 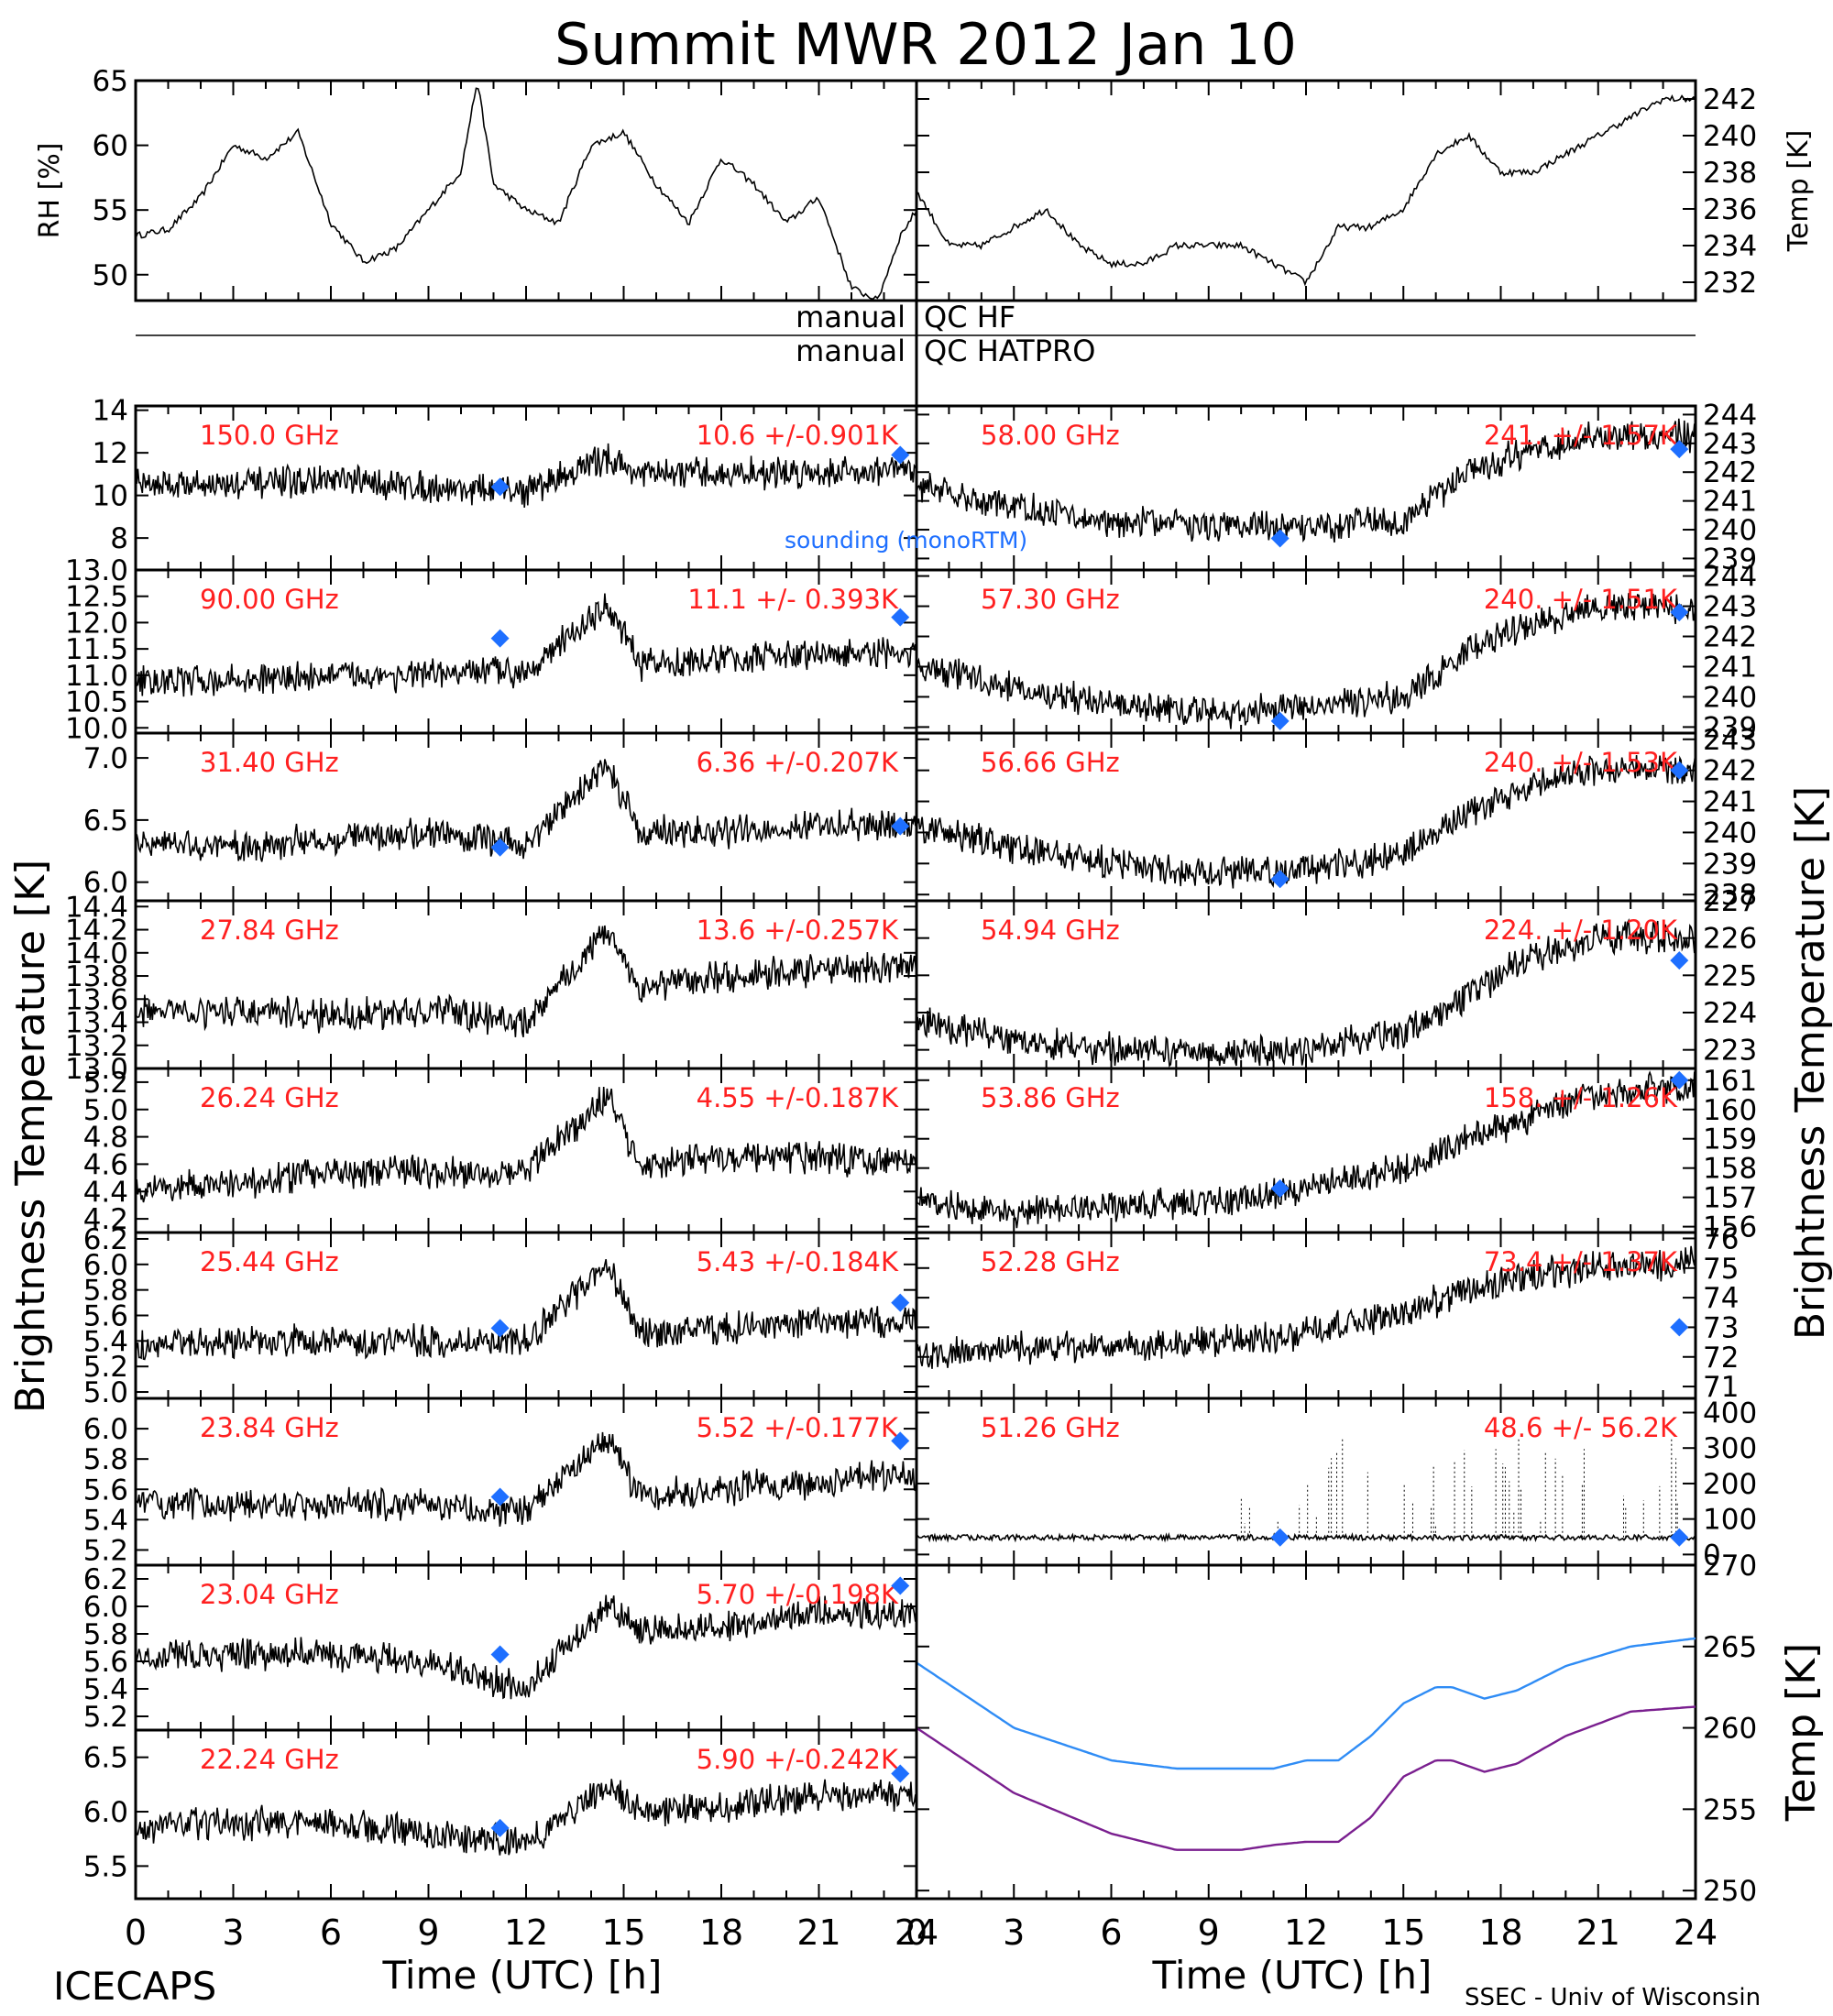 What do you see at coordinates (851, 351) in the screenshot?
I see `qc-left-label-2: manual` at bounding box center [851, 351].